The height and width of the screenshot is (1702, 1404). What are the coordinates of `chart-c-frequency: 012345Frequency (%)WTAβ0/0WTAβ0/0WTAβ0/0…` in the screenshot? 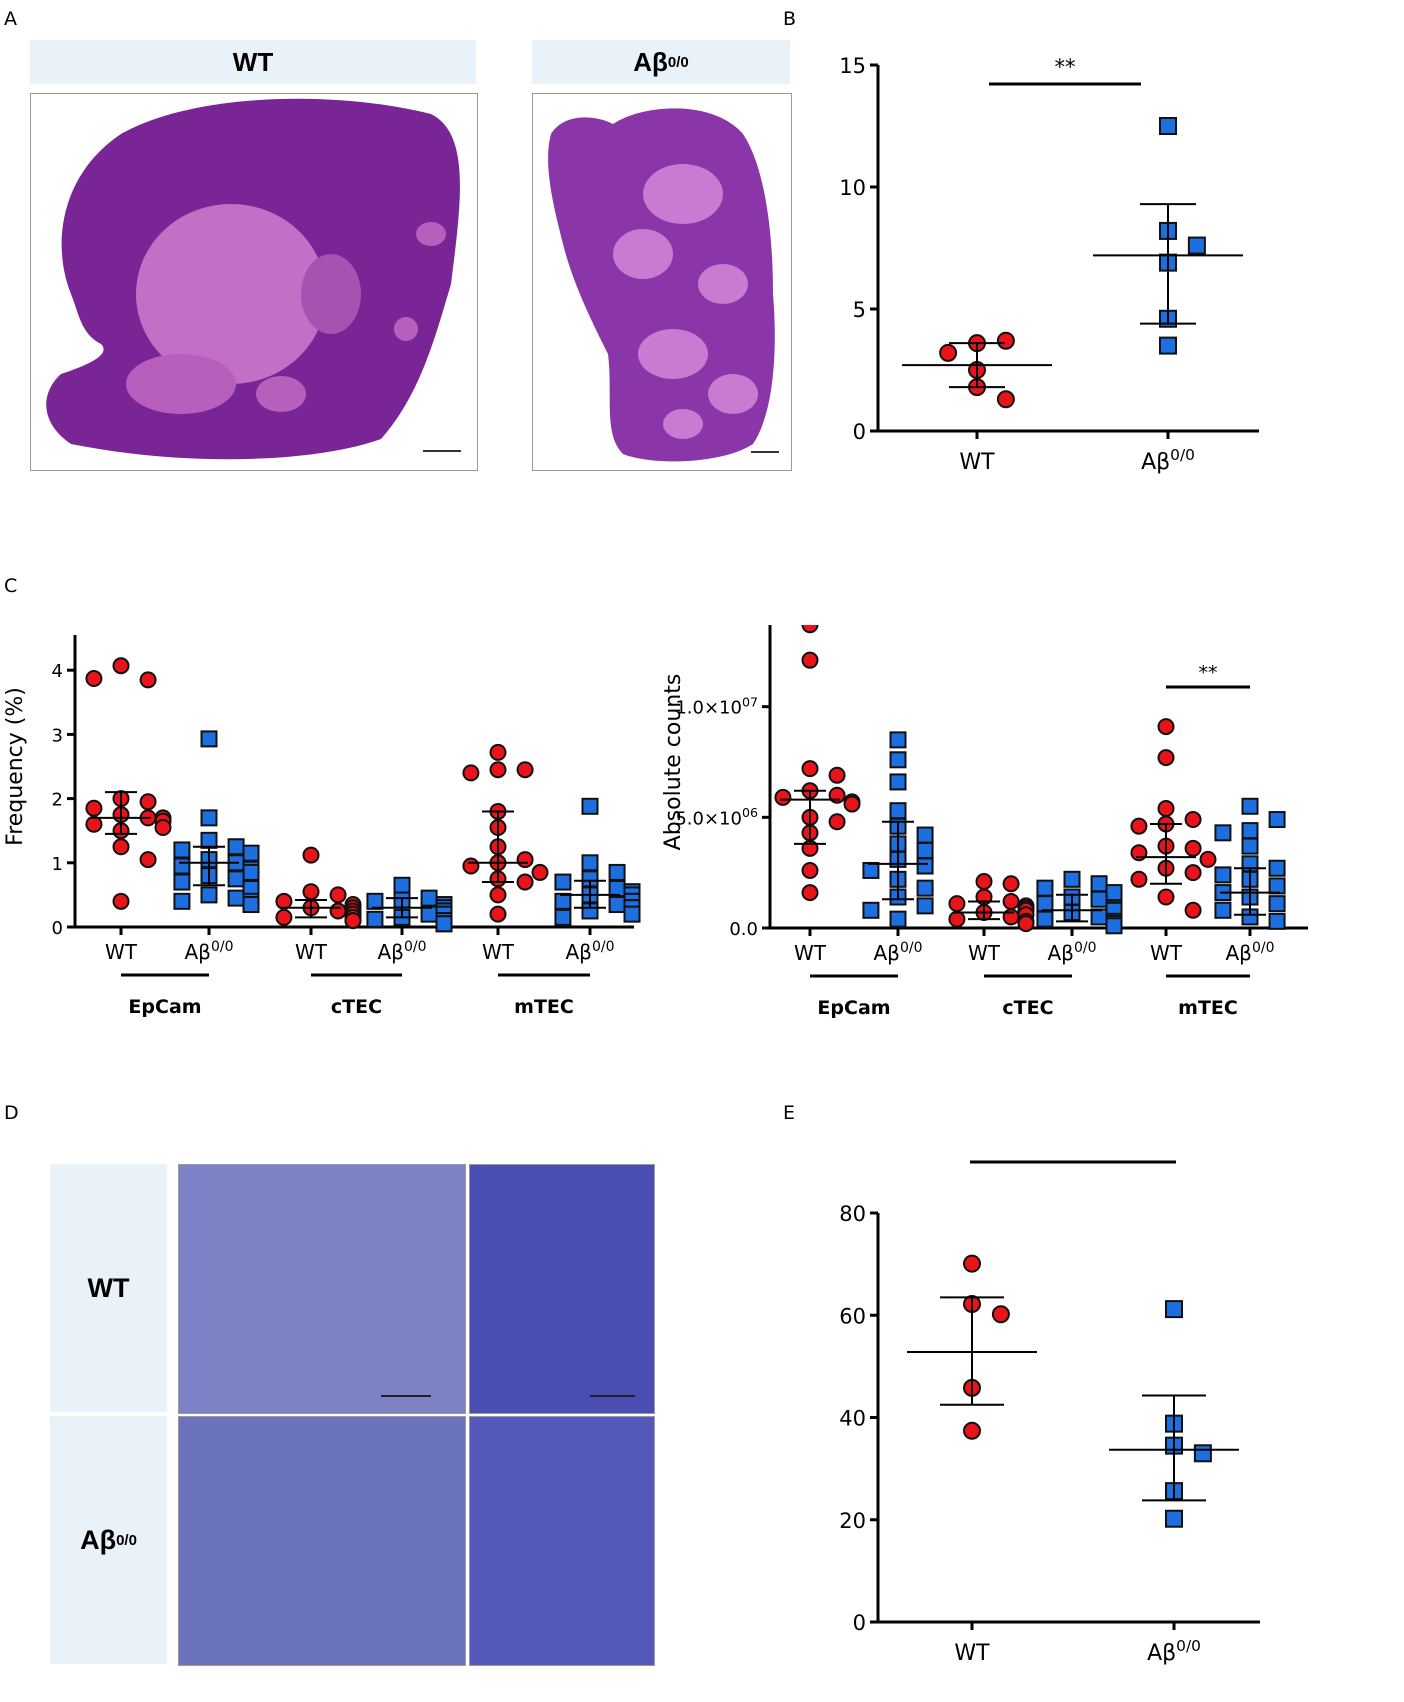 It's located at (322, 826).